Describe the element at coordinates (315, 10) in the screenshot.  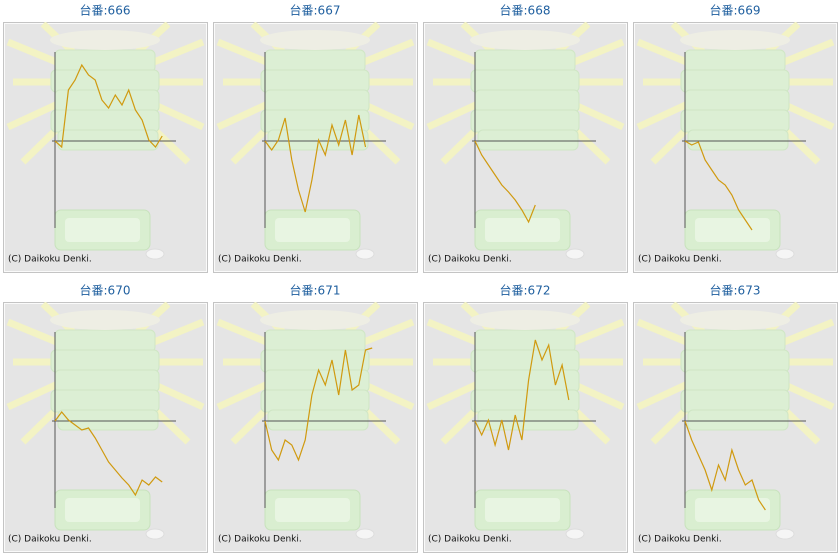
I see `panel-title: 台番:667` at that location.